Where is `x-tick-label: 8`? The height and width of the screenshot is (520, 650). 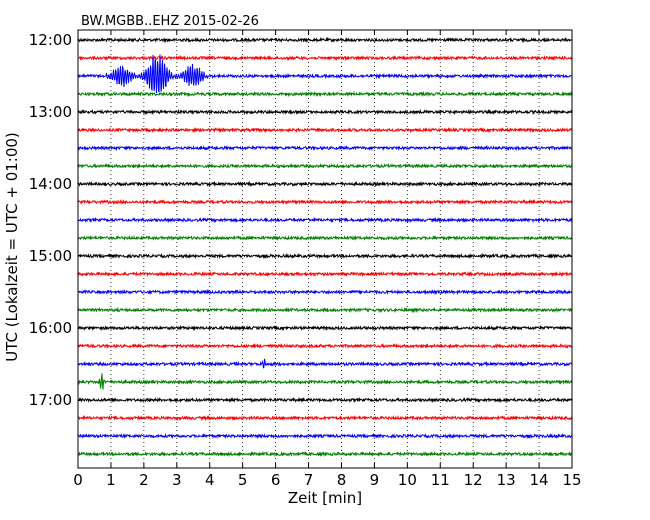
x-tick-label: 8 is located at coordinates (342, 480).